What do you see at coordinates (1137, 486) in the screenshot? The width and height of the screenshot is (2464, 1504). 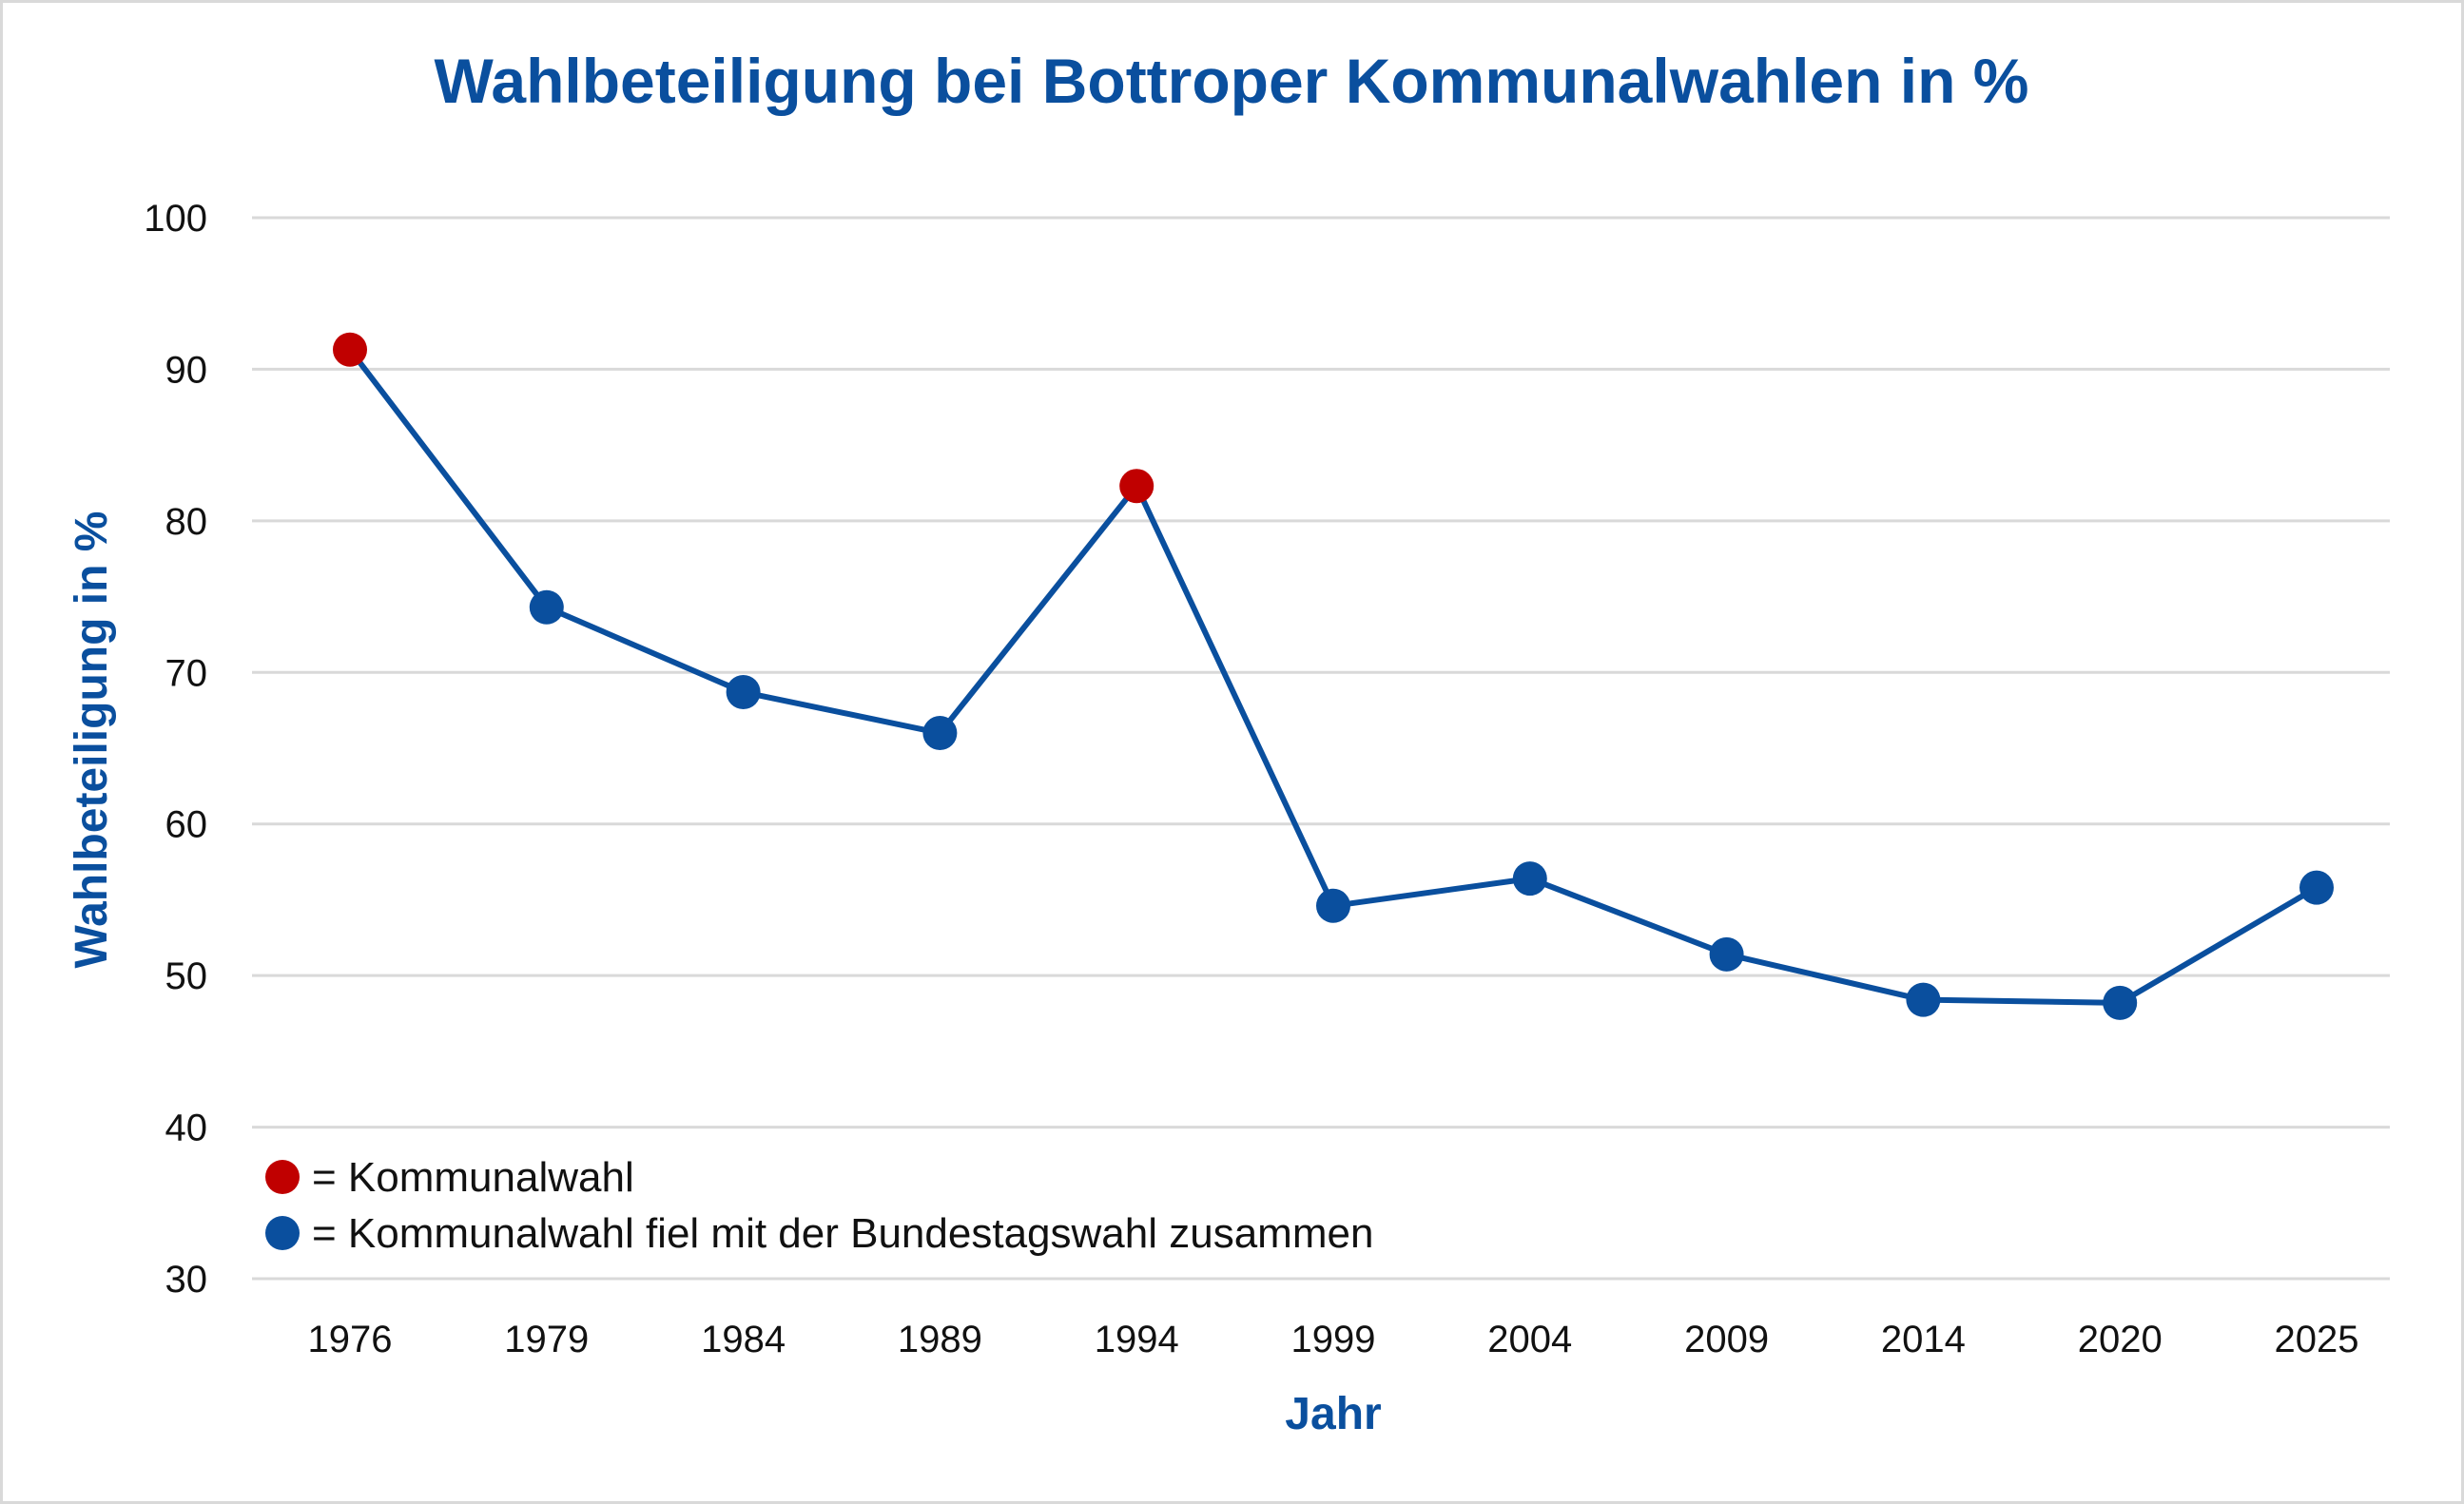 I see `data-point-1994` at bounding box center [1137, 486].